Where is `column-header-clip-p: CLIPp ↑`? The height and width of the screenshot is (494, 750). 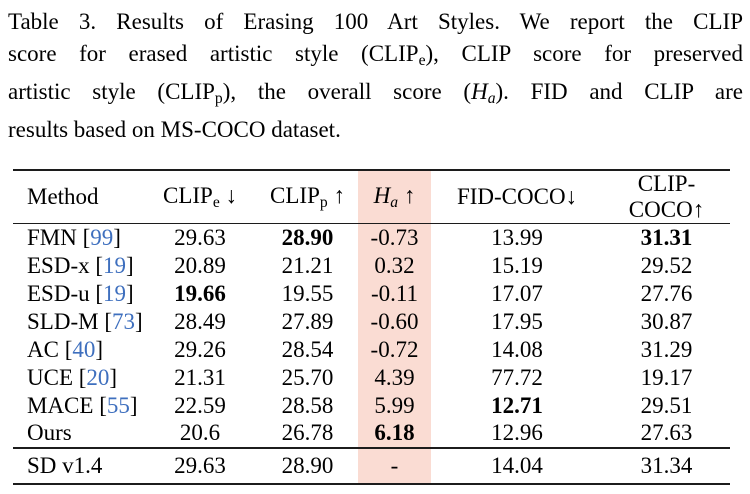
column-header-clip-p: CLIPp ↑ is located at coordinates (307, 197).